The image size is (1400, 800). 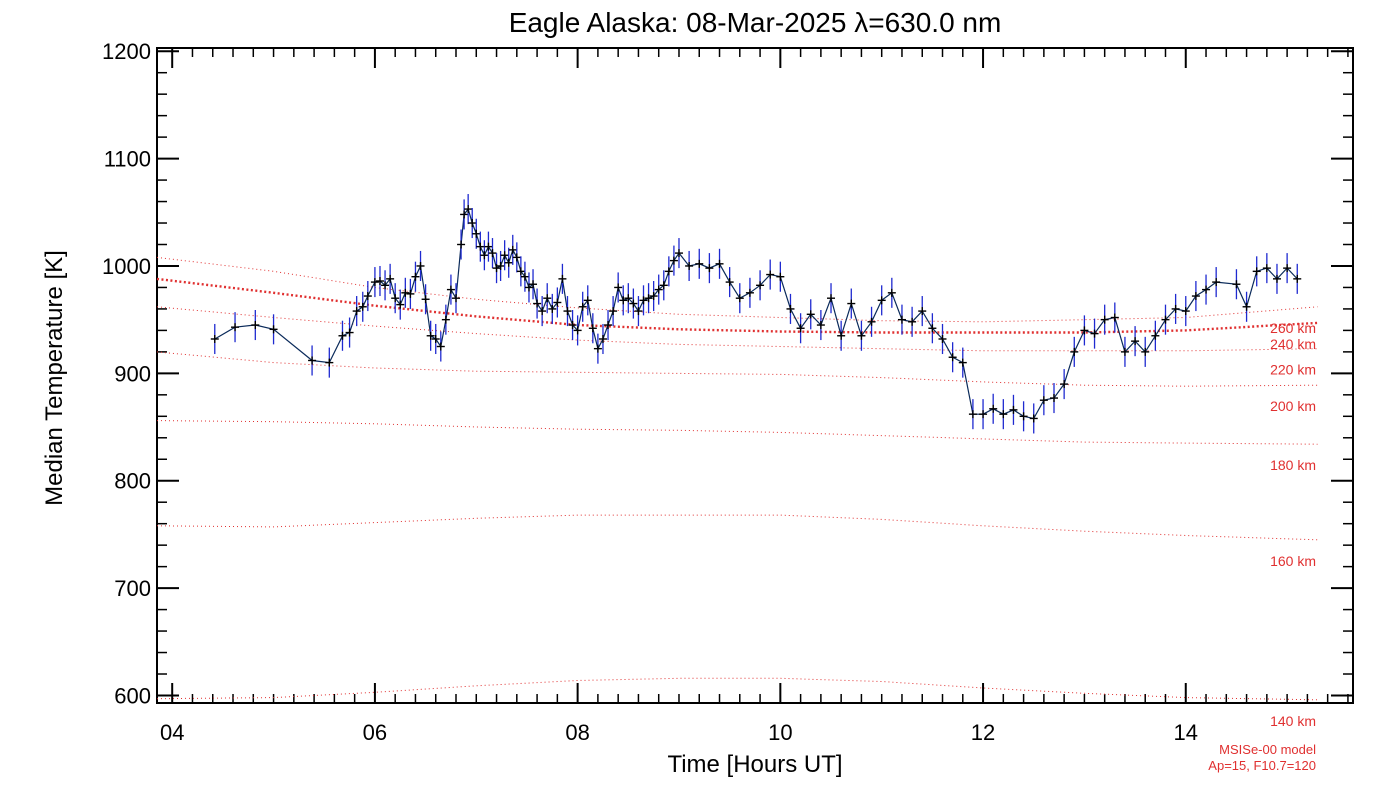 What do you see at coordinates (983, 732) in the screenshot?
I see `x-tick-label: 12` at bounding box center [983, 732].